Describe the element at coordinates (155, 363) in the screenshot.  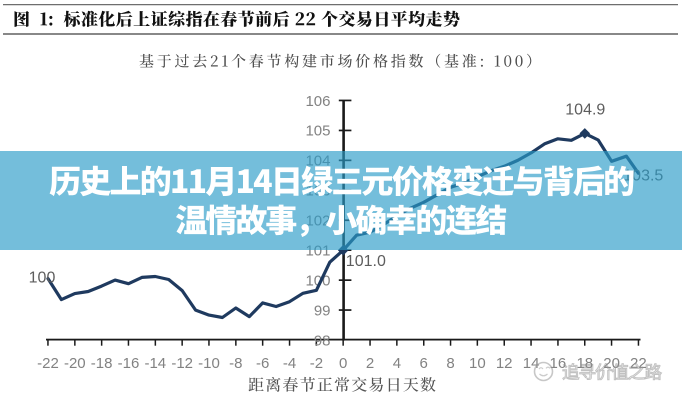
I see `svg-text: -14` at that location.